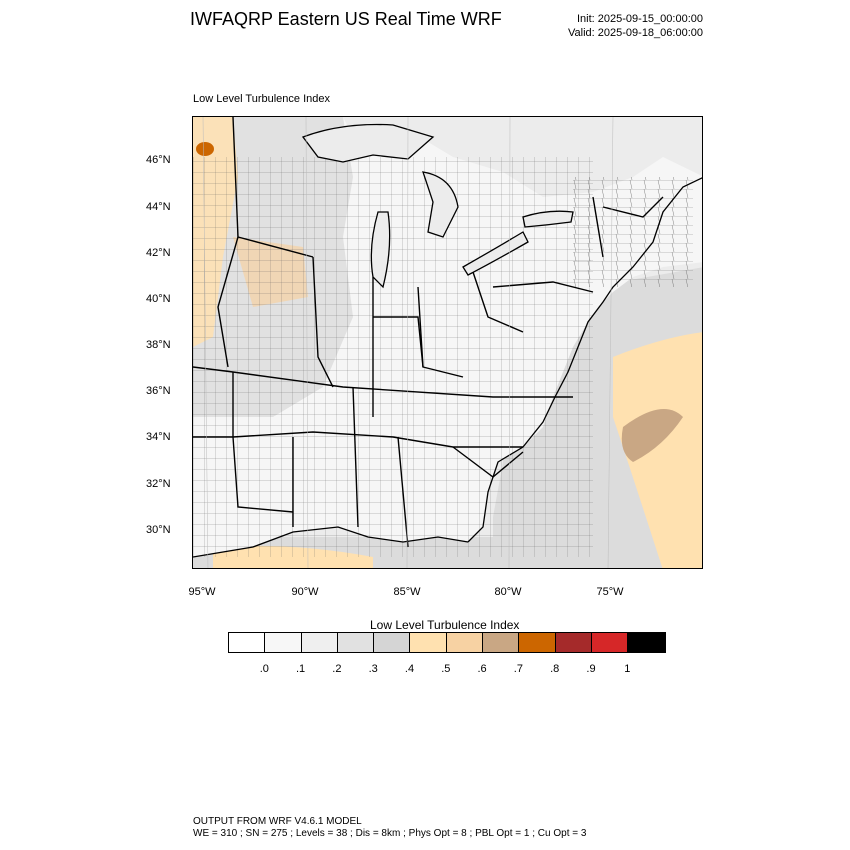 This screenshot has height=850, width=850. What do you see at coordinates (610, 592) in the screenshot?
I see `lon-label: 75°W` at bounding box center [610, 592].